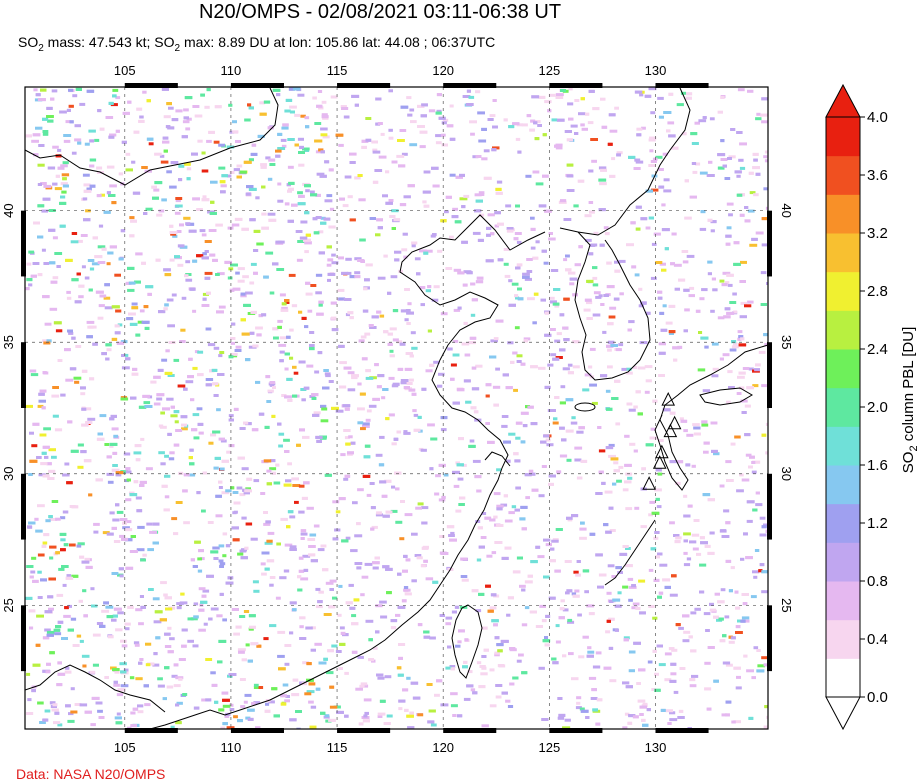 The width and height of the screenshot is (923, 783). I want to click on lon-tick-label-top: 110, so click(231, 70).